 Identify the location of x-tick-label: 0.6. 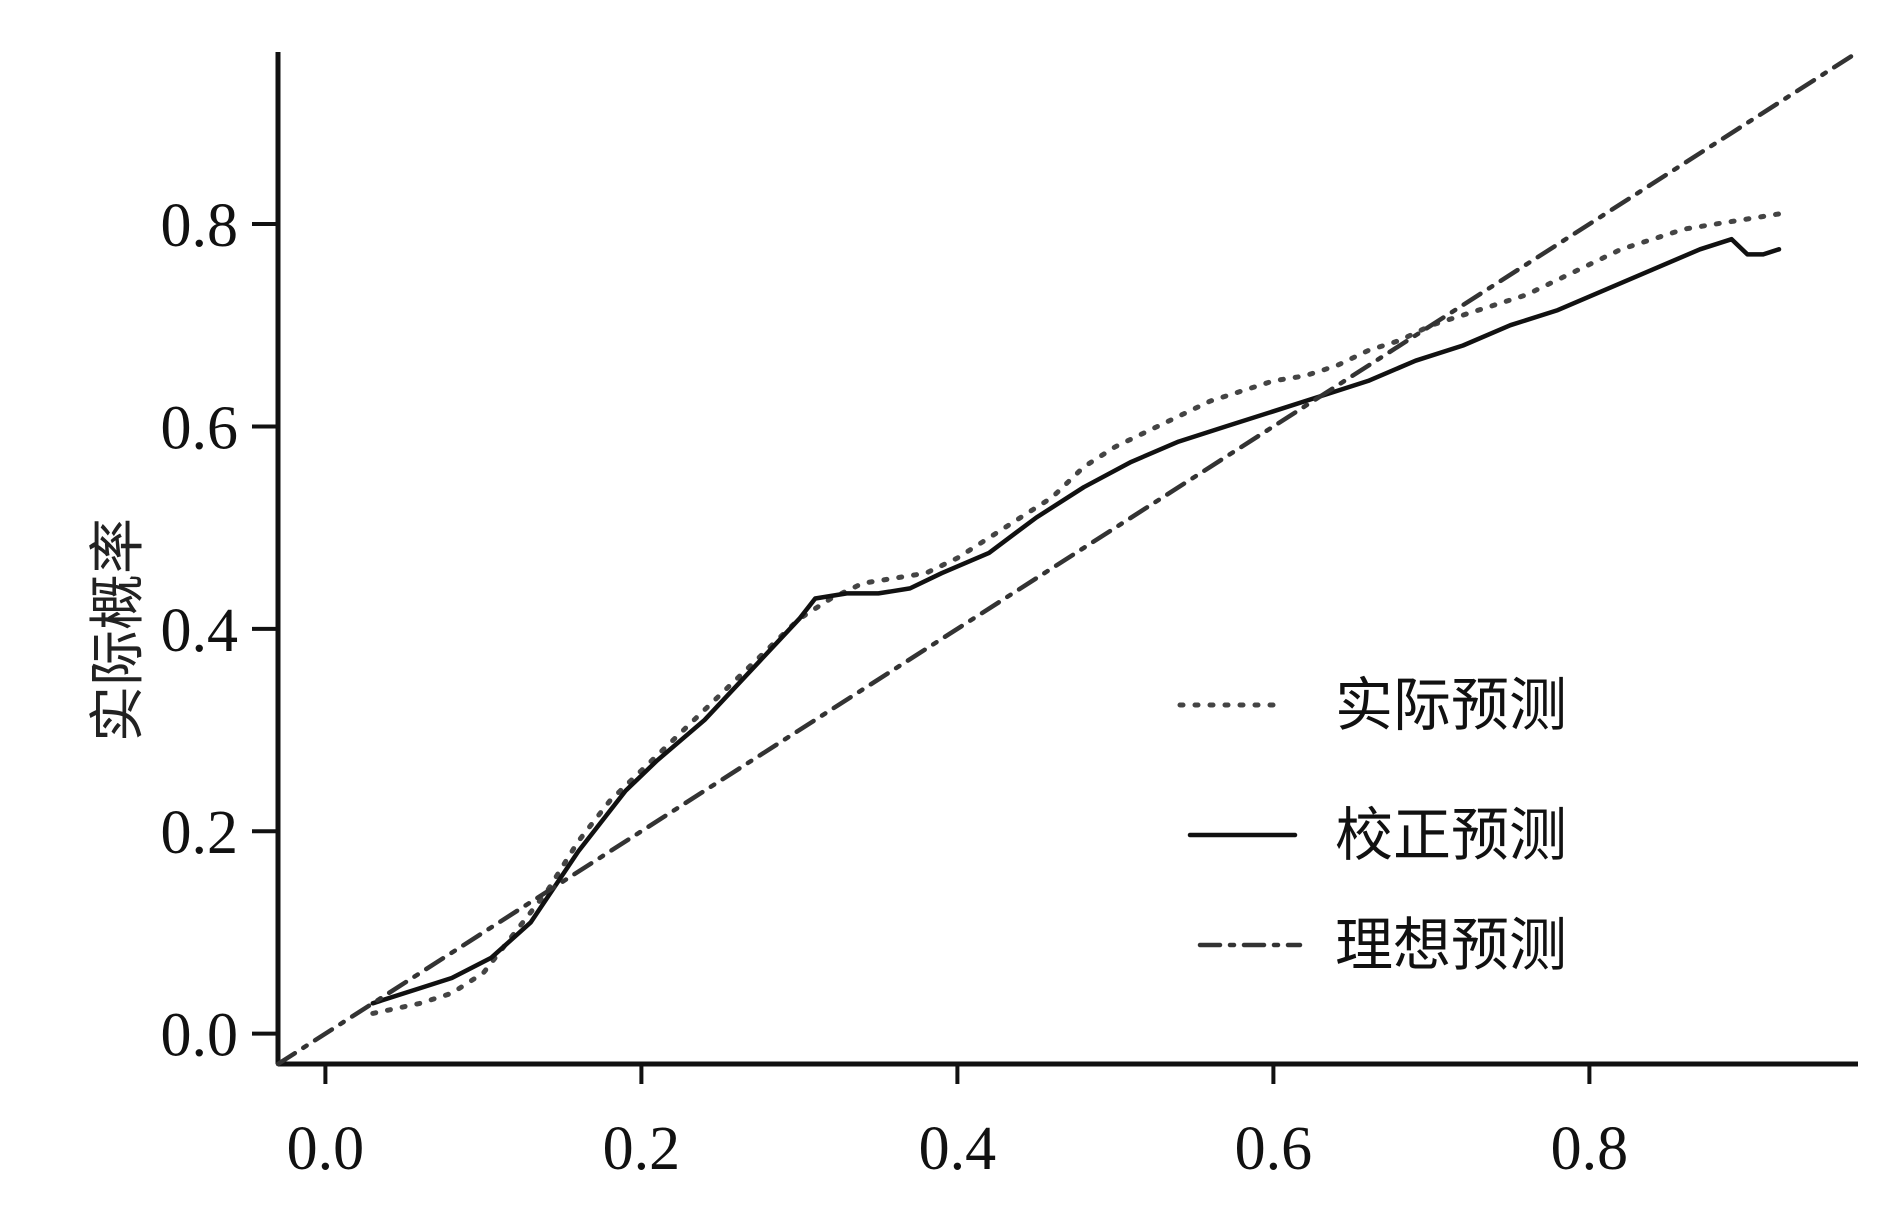
(1274, 1149).